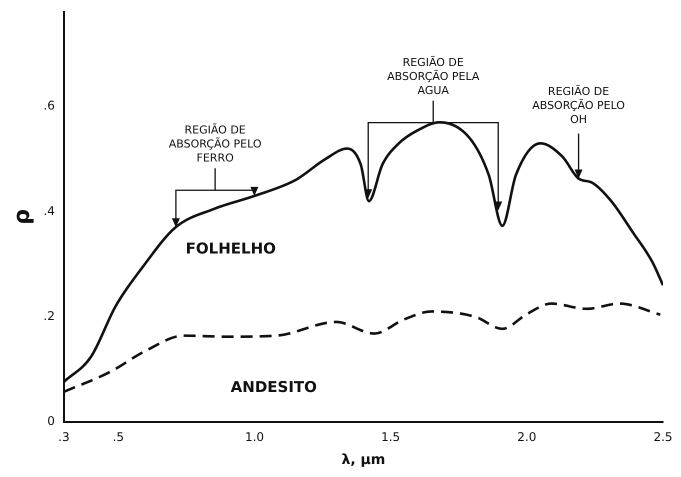 This screenshot has width=681, height=477. Describe the element at coordinates (118, 437) in the screenshot. I see `x-tick-label: .5` at that location.